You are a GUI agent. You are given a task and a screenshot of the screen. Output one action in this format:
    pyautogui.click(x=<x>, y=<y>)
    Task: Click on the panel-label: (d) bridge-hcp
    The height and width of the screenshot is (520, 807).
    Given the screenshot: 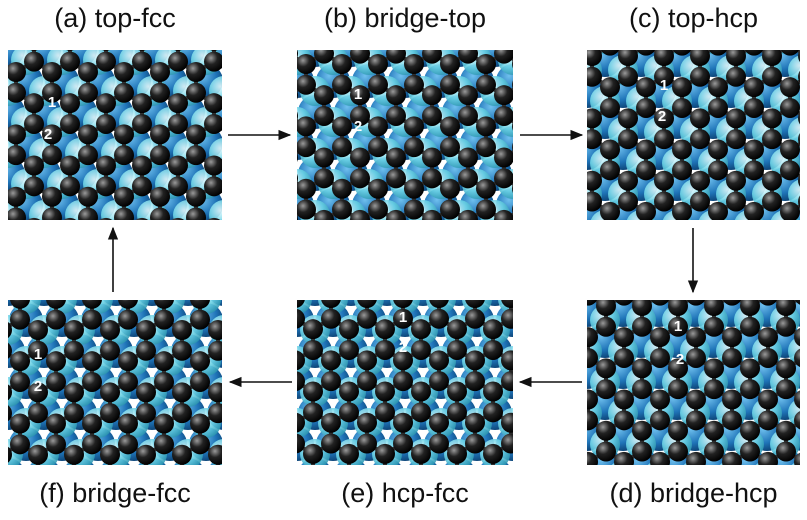 What is the action you would take?
    pyautogui.click(x=693, y=493)
    